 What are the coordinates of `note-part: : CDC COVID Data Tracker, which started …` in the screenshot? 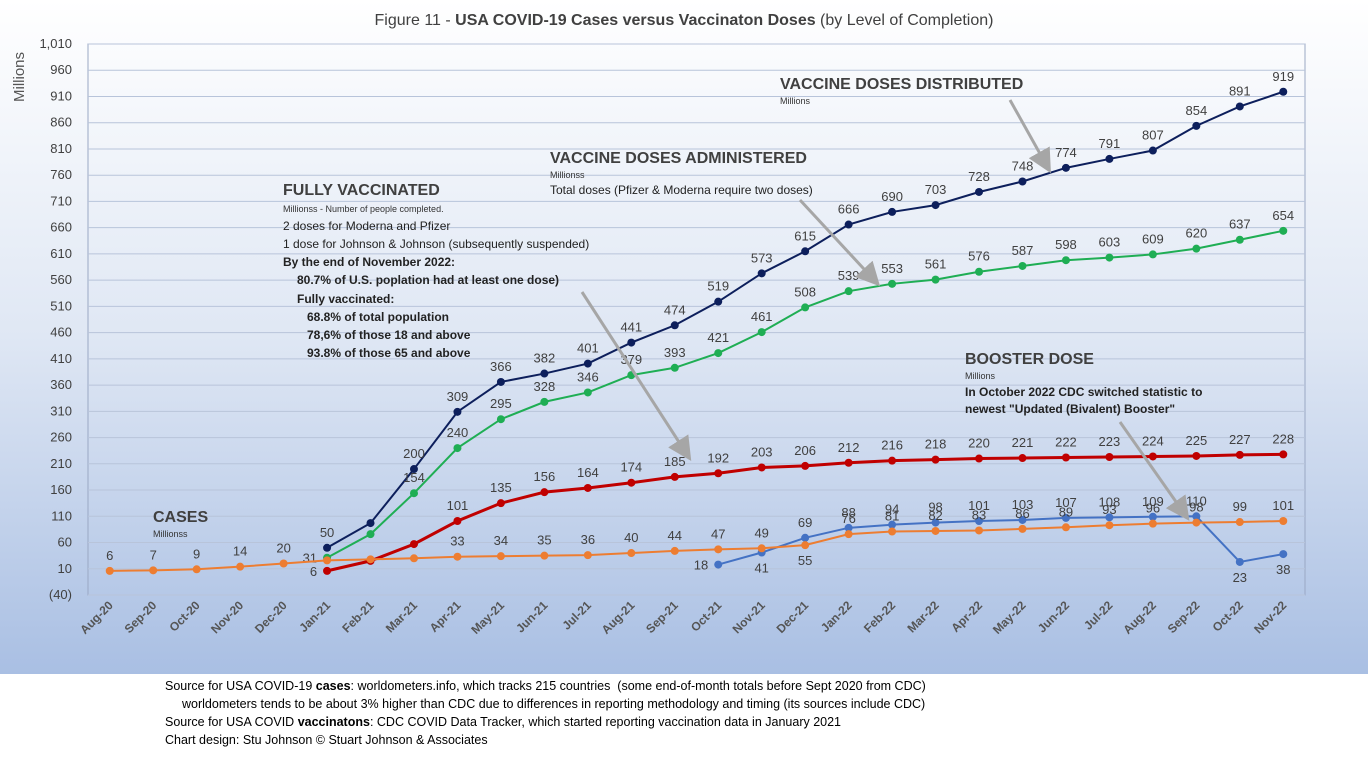 It's located at (605, 722).